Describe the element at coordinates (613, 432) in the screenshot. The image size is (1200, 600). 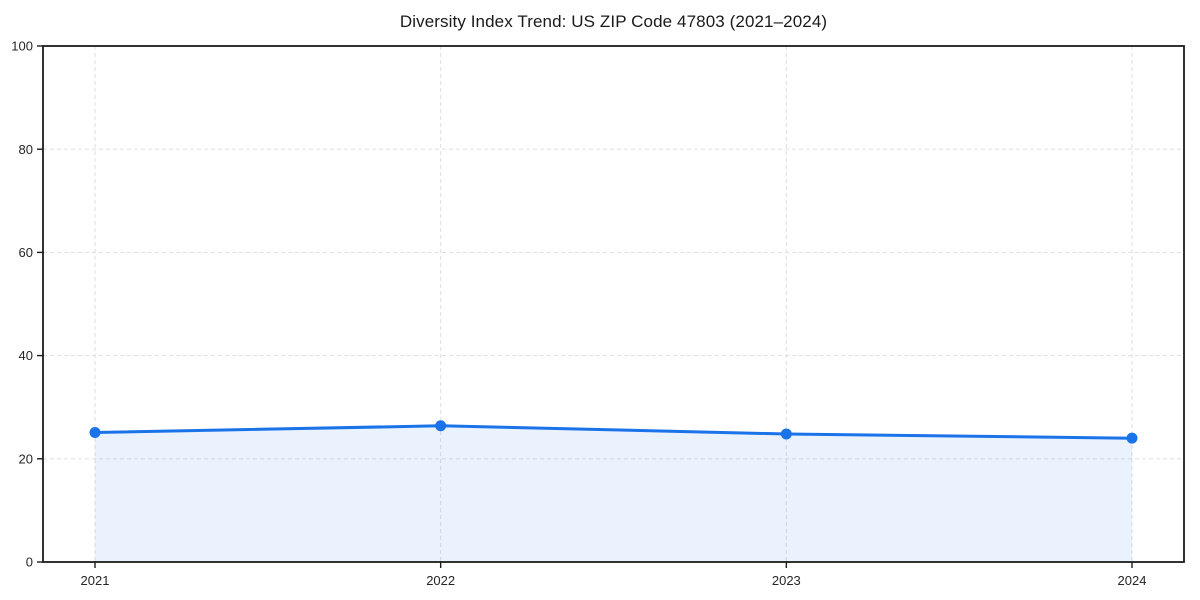
I see `trend-line` at that location.